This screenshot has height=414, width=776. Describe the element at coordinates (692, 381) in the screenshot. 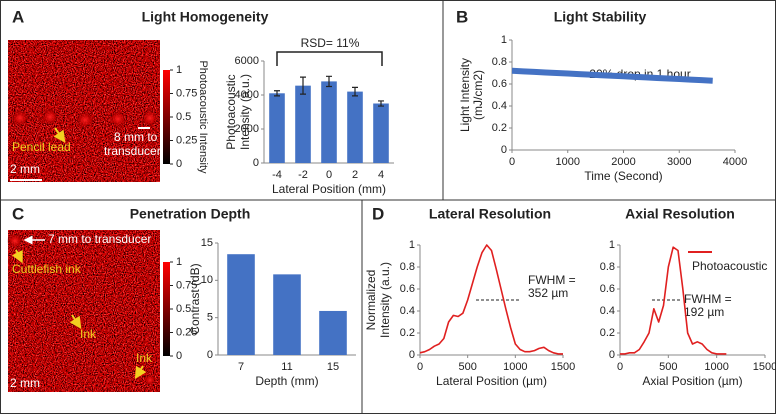

I see `x-axis-label: Axial Position (µm)` at that location.